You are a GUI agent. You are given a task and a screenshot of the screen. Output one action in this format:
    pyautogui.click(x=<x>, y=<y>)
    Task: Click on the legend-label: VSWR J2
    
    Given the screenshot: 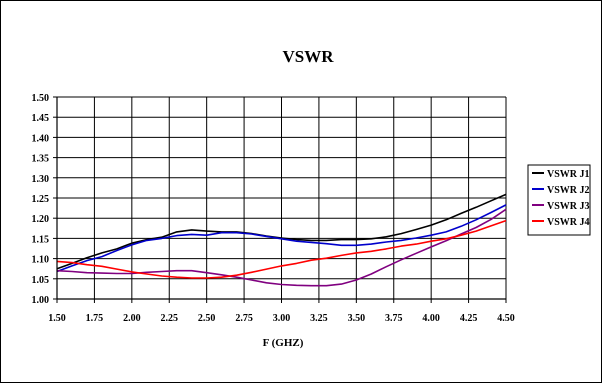 What is the action you would take?
    pyautogui.click(x=568, y=190)
    